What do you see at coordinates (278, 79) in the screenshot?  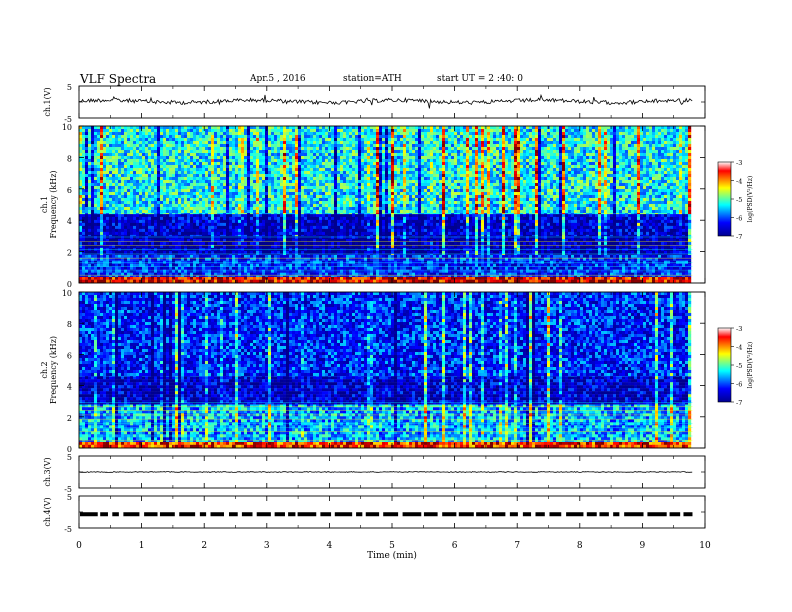 I see `date-label: Apr.5 , 2016` at bounding box center [278, 79].